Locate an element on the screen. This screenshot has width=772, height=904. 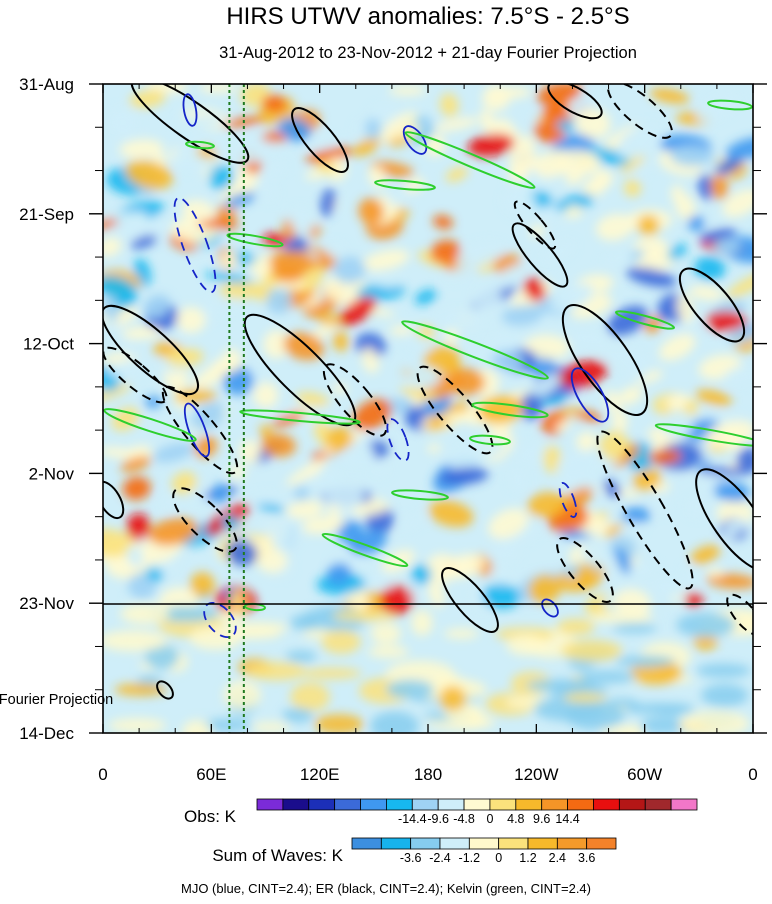
x-tick-label: 0 is located at coordinates (102, 774).